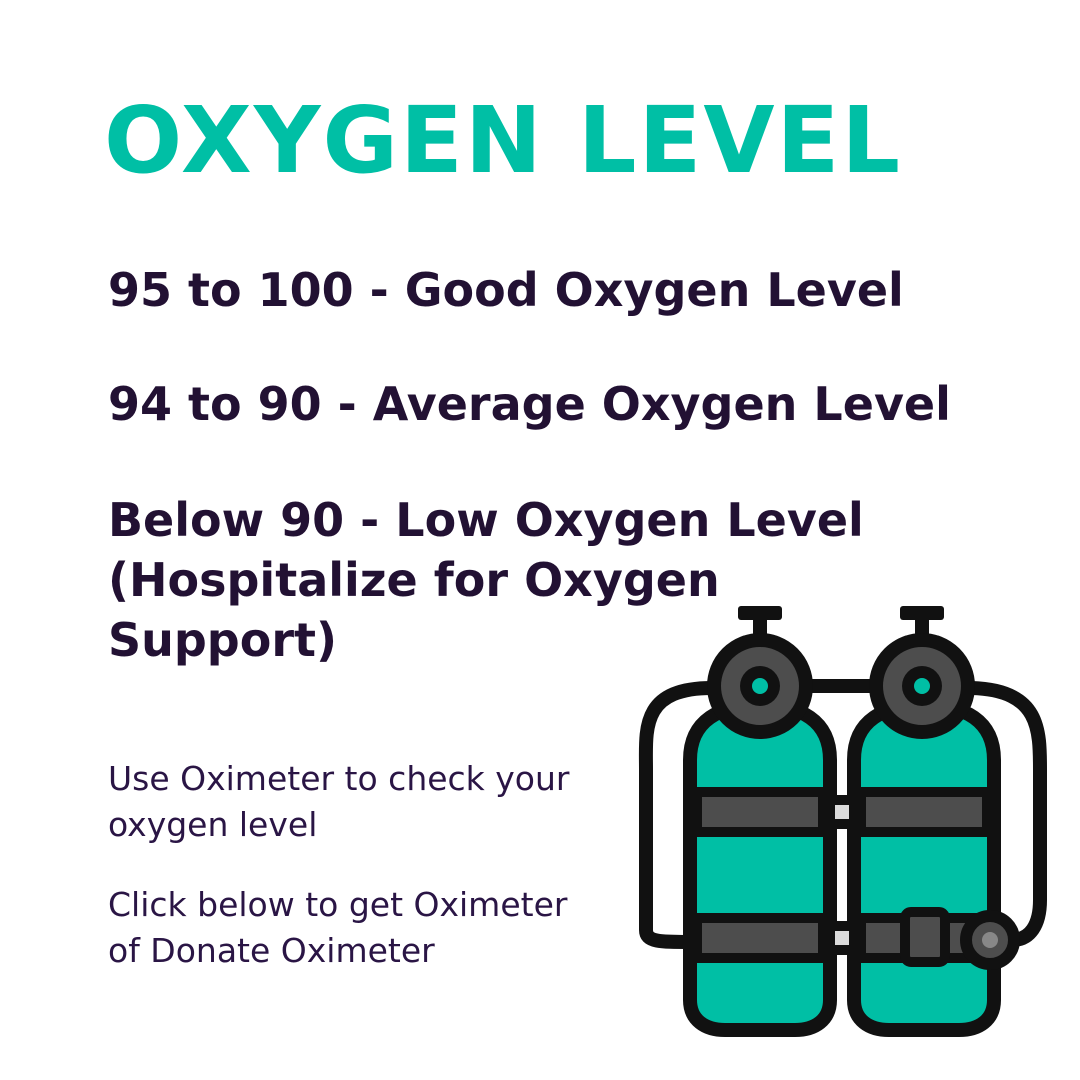 Image resolution: width=1080 pixels, height=1080 pixels. Describe the element at coordinates (503, 140) in the screenshot. I see `page-title: OXYGEN LEVEL` at that location.